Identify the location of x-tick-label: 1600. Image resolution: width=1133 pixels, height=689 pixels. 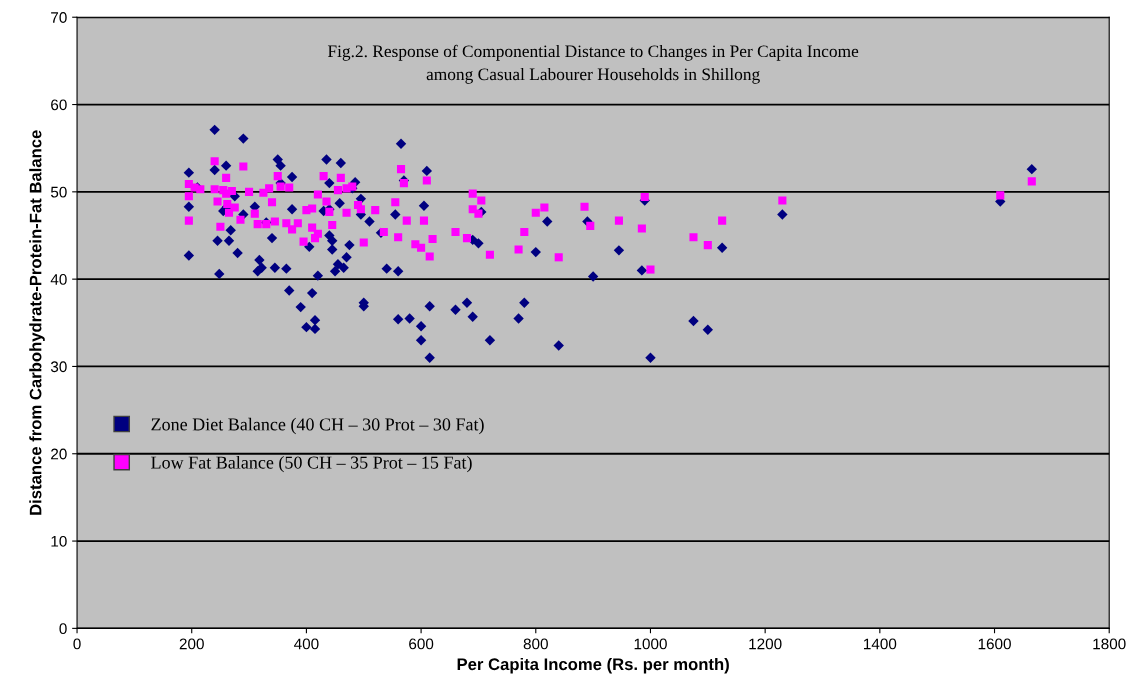
(994, 644).